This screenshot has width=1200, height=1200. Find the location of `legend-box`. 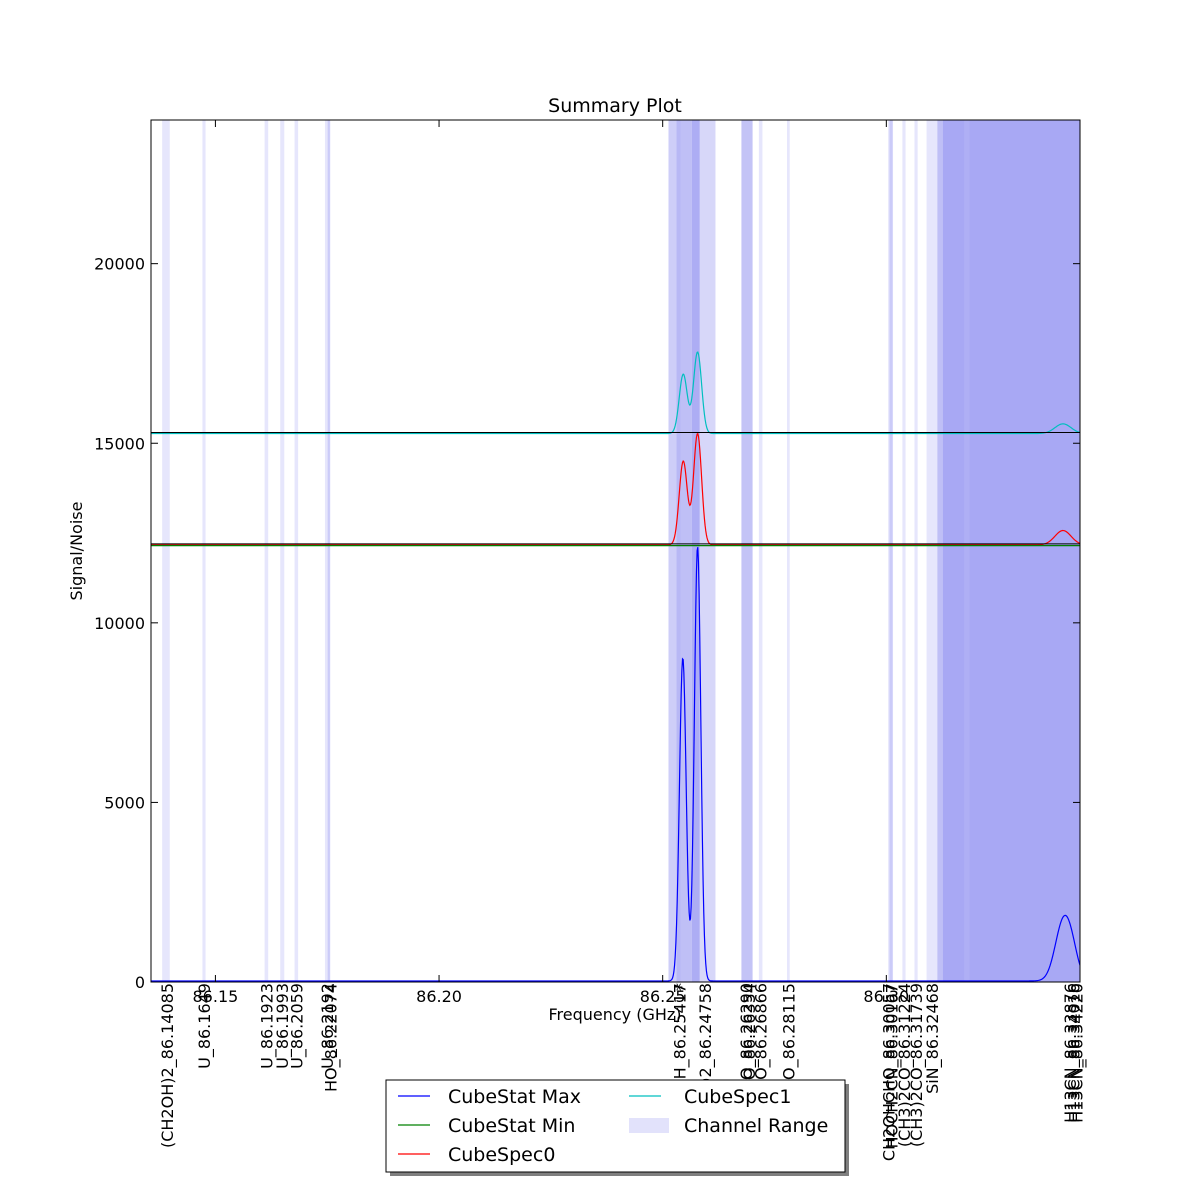

legend-box is located at coordinates (615, 1126).